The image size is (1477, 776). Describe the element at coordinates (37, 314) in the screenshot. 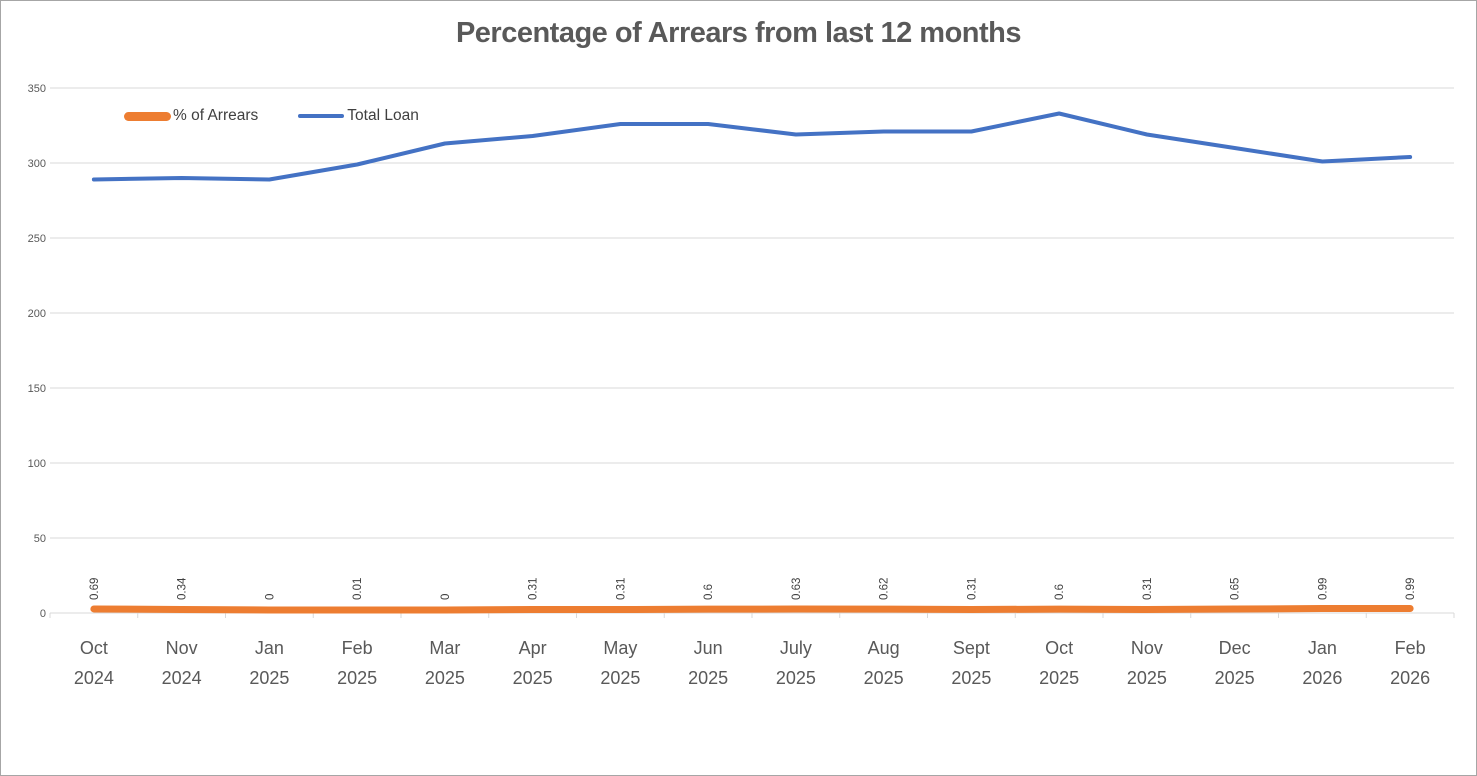

I see `y-axis-tick-label-200: 200` at that location.